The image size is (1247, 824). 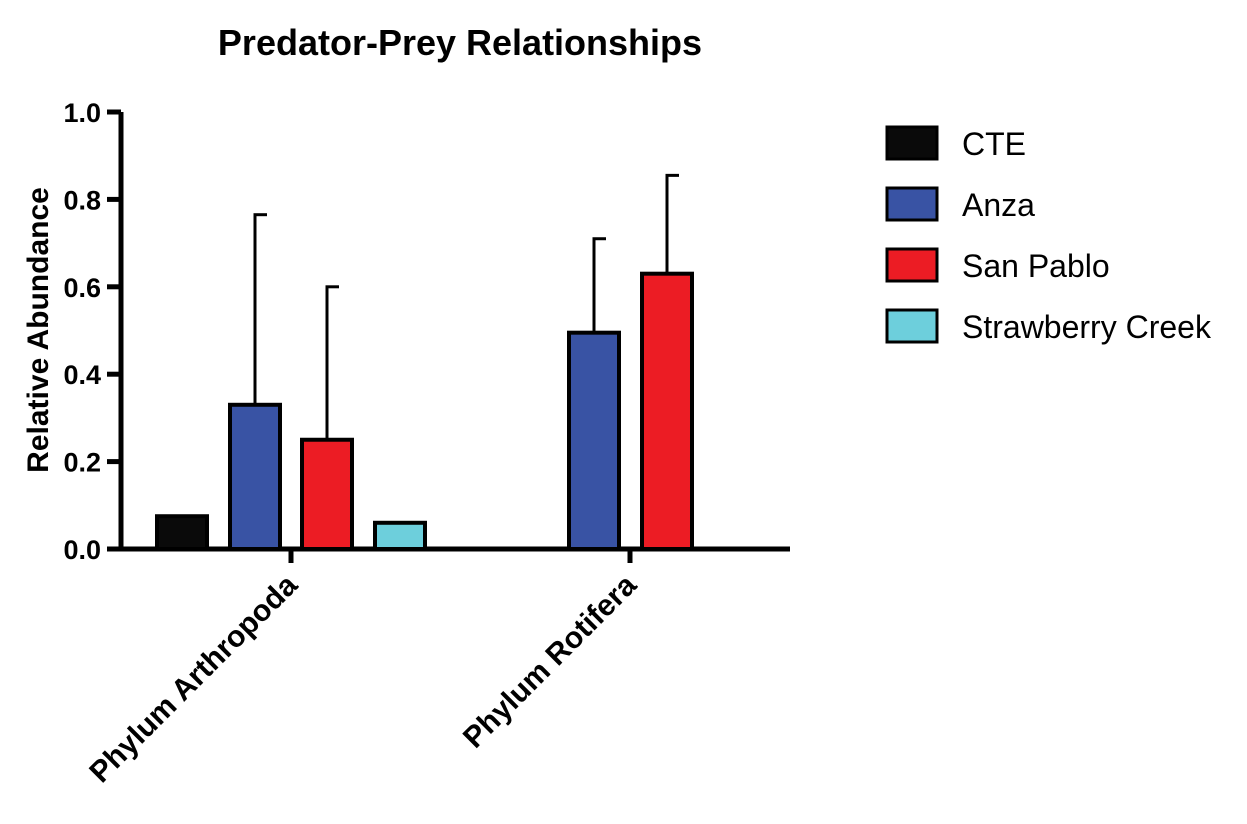 What do you see at coordinates (460, 42) in the screenshot?
I see `chart-title: Predator-Prey Relationships` at bounding box center [460, 42].